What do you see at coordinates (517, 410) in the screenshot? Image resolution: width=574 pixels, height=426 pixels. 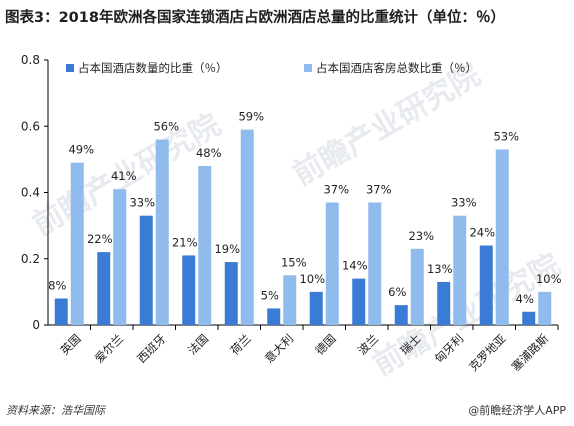 I see `brand-credit: @前瞻经济学人APP` at bounding box center [517, 410].